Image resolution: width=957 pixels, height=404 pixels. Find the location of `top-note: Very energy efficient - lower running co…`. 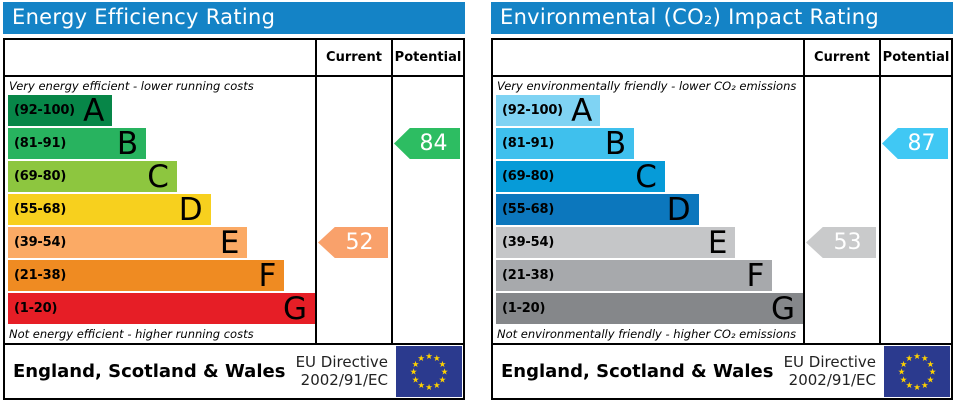

top-note: Very energy efficient - lower running co… is located at coordinates (131, 86).